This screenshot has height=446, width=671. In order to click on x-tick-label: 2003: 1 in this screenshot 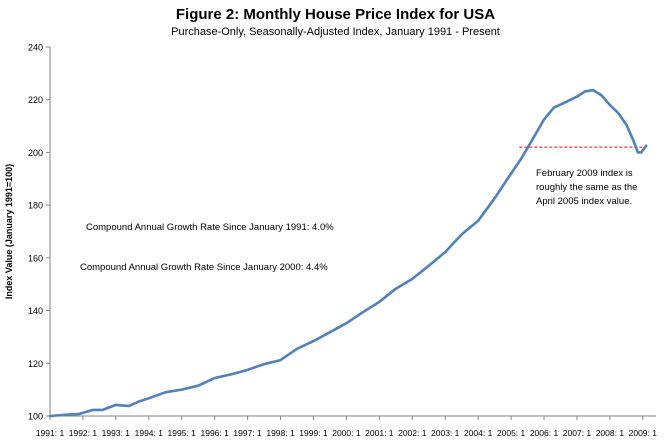, I will do `click(445, 433)`.